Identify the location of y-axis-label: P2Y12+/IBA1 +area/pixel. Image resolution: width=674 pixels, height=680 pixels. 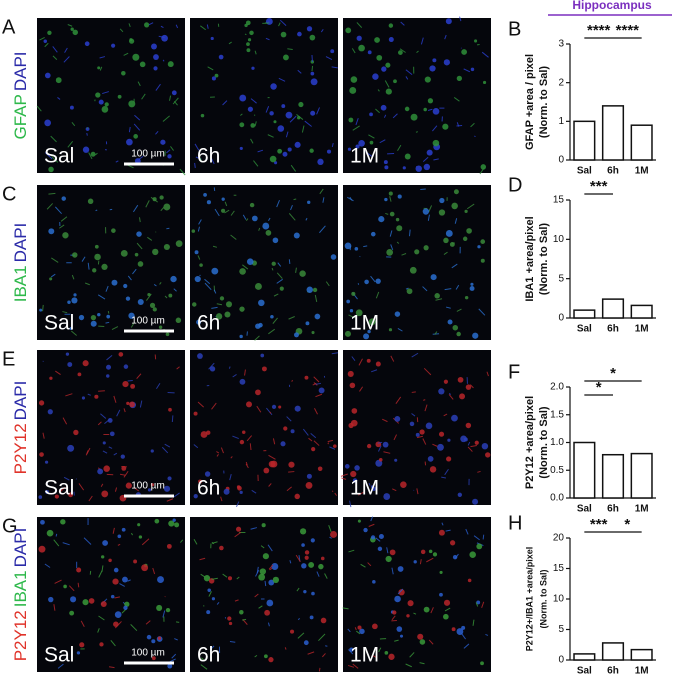
(529, 599).